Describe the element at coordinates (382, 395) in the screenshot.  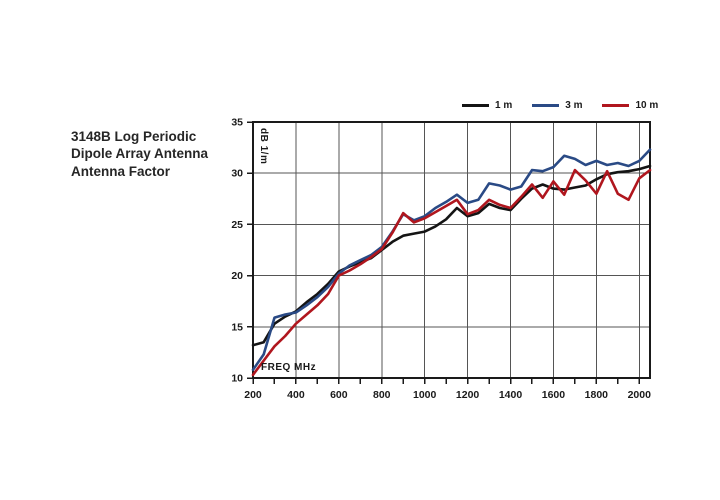
I see `x-tick-label: 800` at that location.